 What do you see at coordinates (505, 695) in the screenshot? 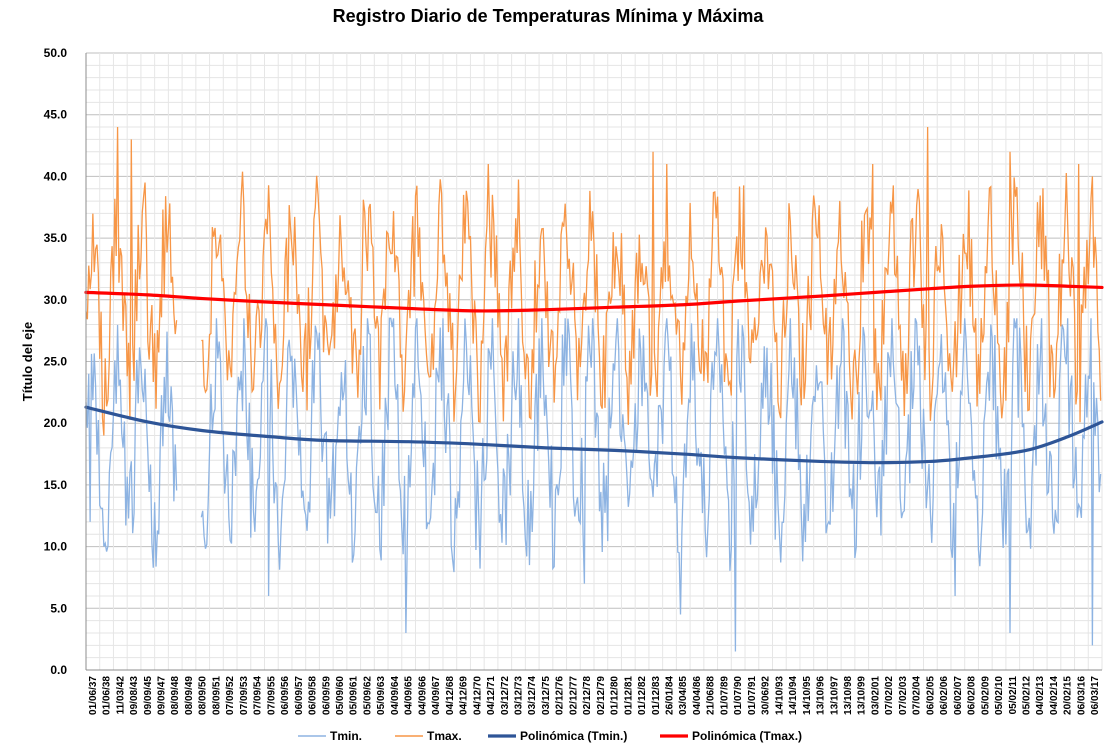
I see `x-tick-label: 03/12/72` at bounding box center [505, 695].